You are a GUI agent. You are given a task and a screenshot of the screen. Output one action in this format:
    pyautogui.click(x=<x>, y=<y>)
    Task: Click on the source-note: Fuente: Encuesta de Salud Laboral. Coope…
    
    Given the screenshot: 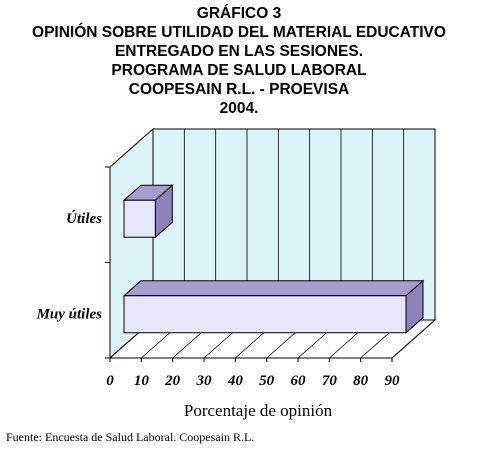 What is the action you would take?
    pyautogui.click(x=130, y=437)
    